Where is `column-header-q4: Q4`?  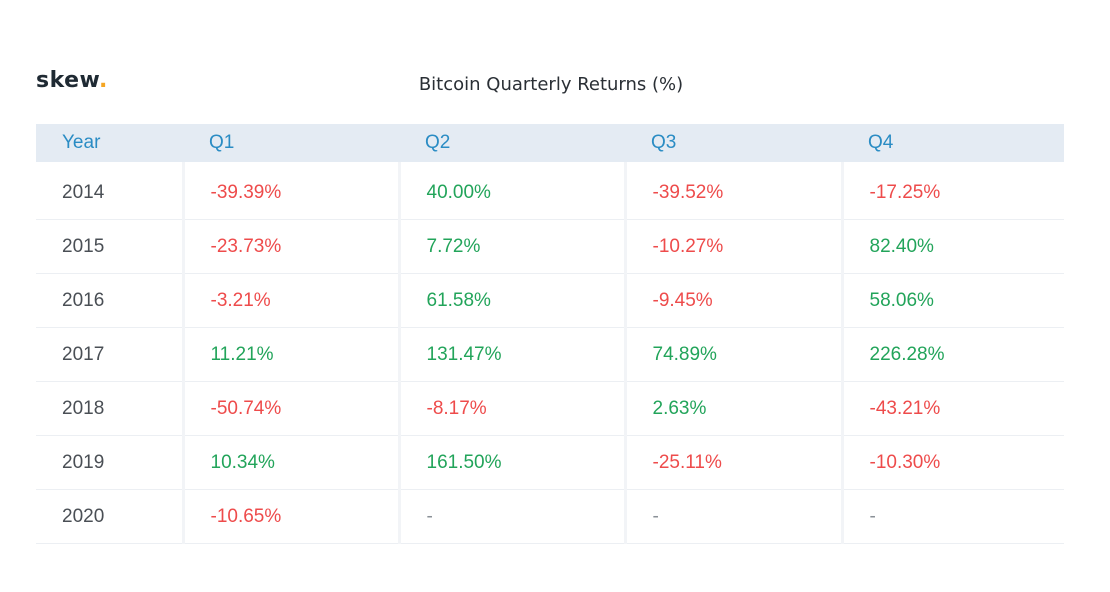
column-header-q4: Q4 is located at coordinates (953, 143).